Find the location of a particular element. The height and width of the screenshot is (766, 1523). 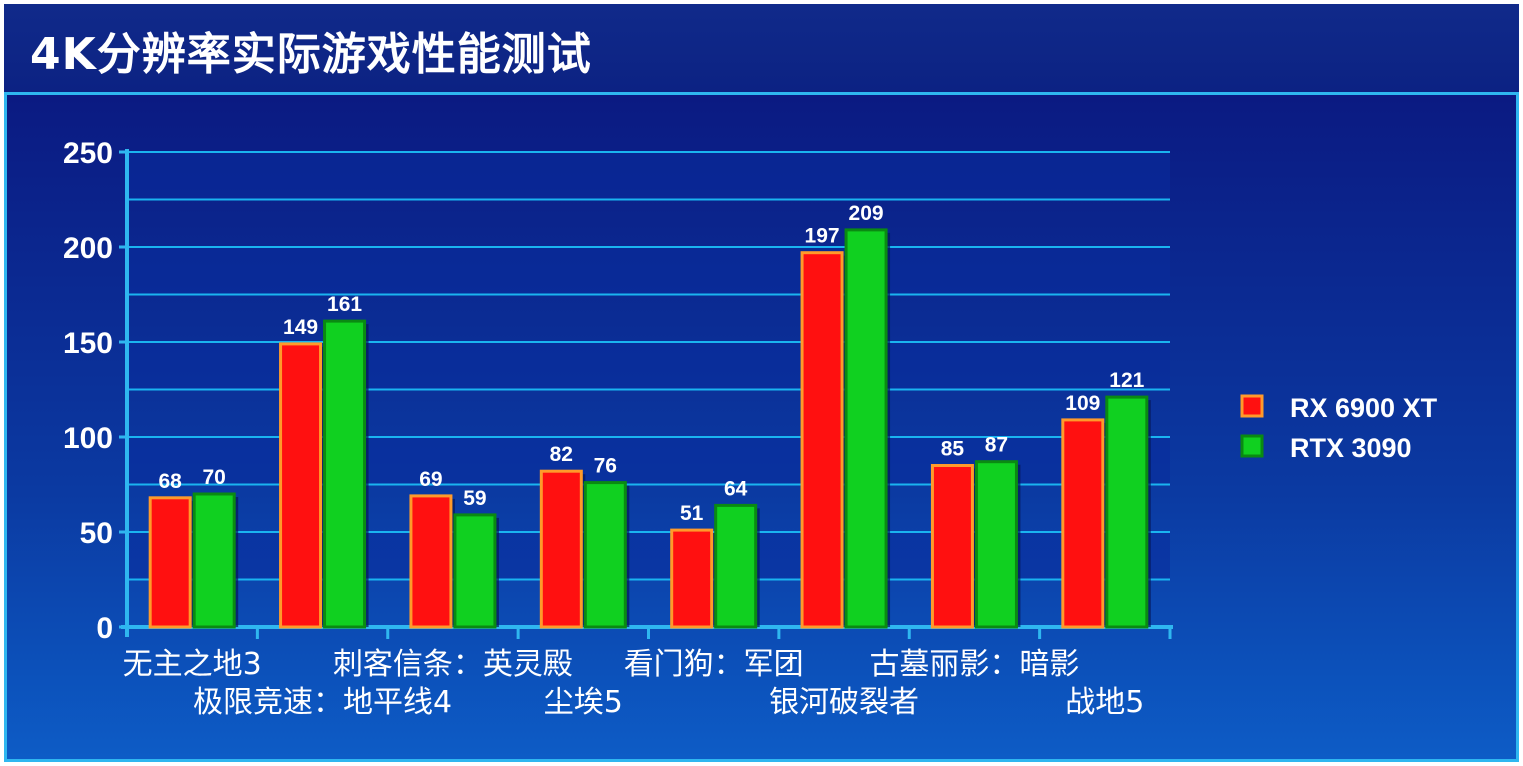

data-label: 161 is located at coordinates (344, 304).